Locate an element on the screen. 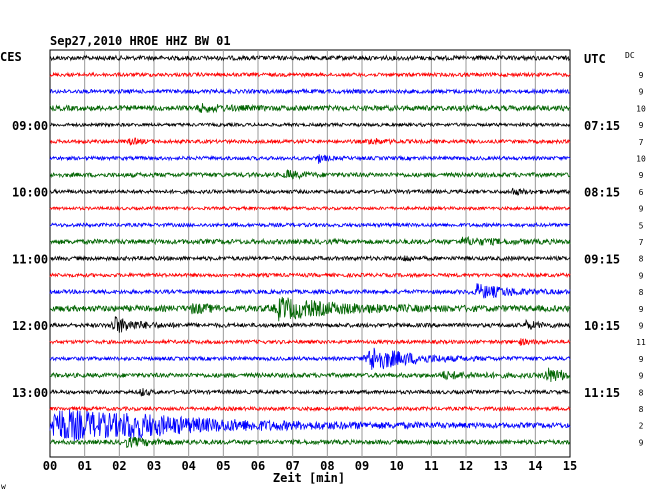 The height and width of the screenshot is (494, 650). chart-title: Sep27,2010 HROE HHZ BW 01 is located at coordinates (140, 41).